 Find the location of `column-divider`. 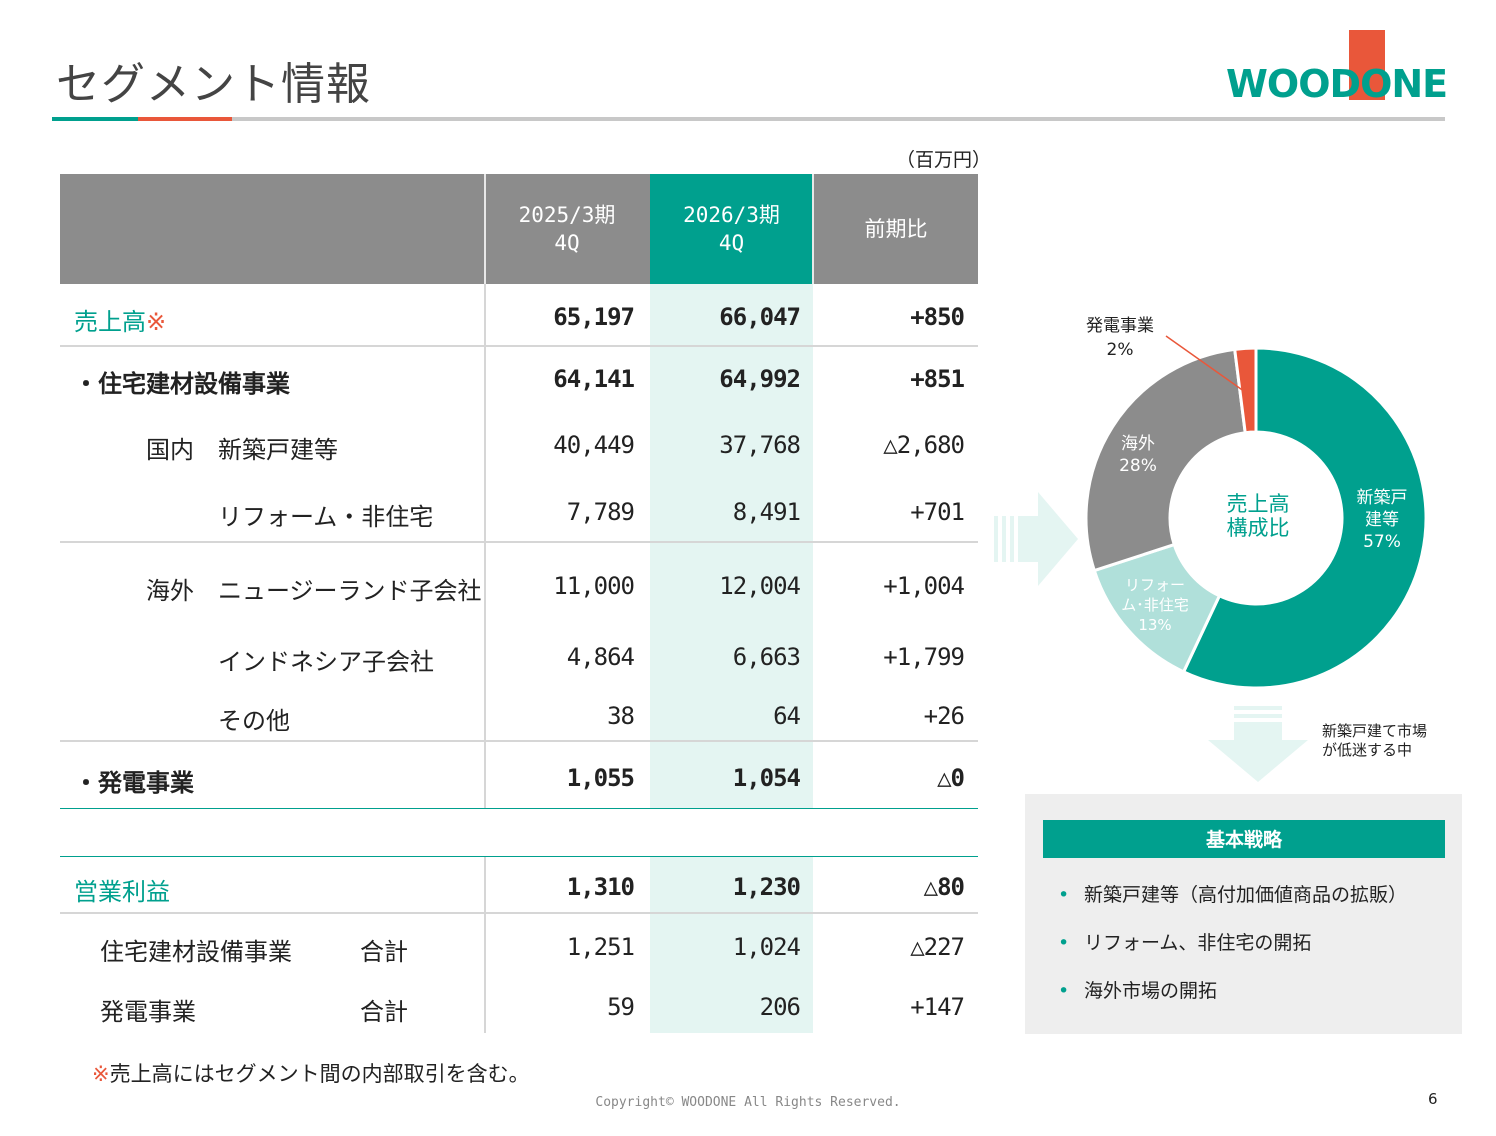

column-divider is located at coordinates (485, 945).